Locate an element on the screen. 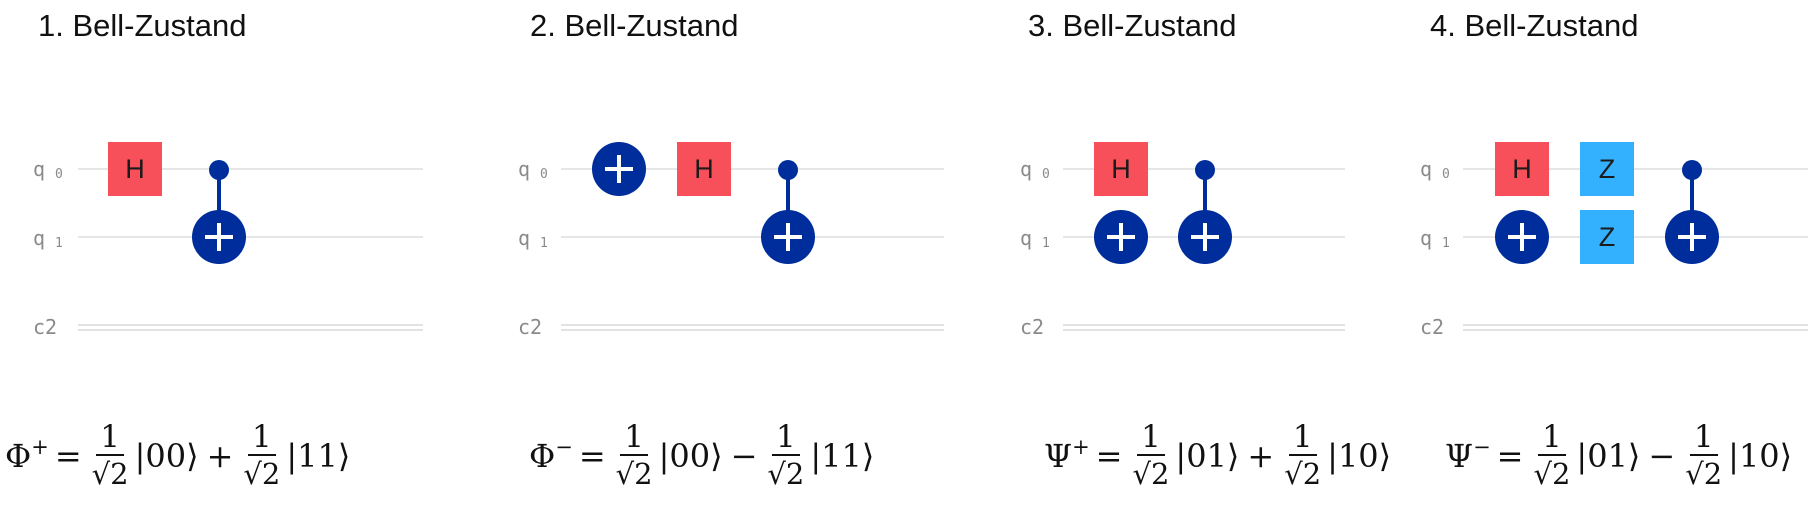  panel-title: 2. Bell-Zustand is located at coordinates (634, 25).